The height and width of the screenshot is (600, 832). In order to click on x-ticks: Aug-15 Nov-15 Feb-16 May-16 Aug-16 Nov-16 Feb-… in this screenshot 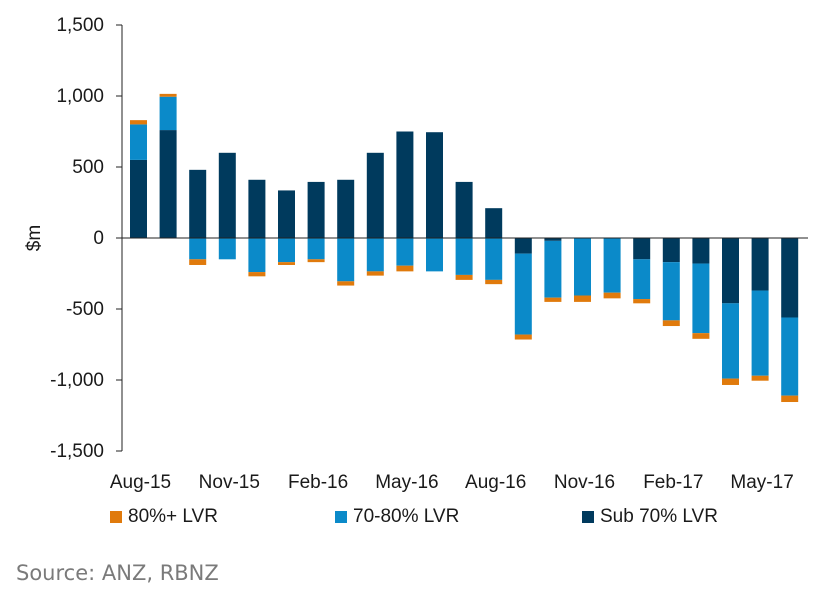, I will do `click(452, 482)`.